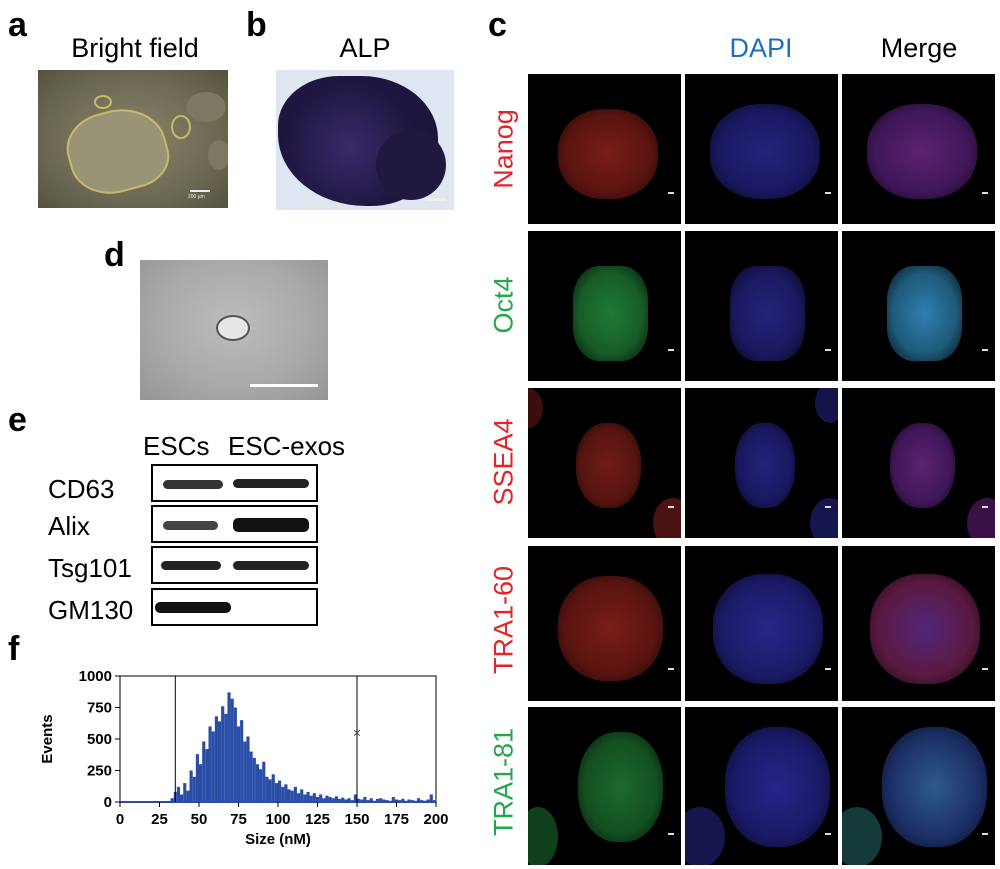  I want to click on blot-strip-alix, so click(234, 524).